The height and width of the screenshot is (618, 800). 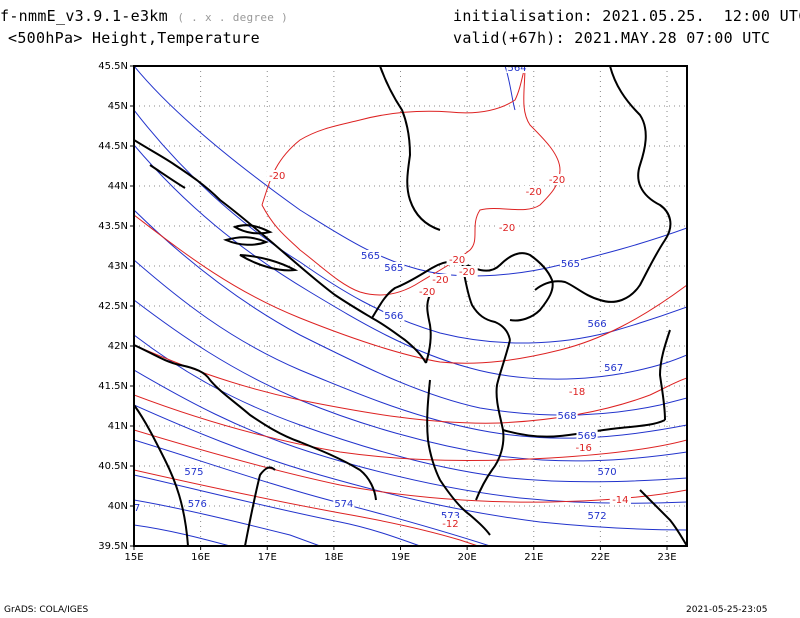 What do you see at coordinates (666, 557) in the screenshot?
I see `x-tick-label: 23E` at bounding box center [666, 557].